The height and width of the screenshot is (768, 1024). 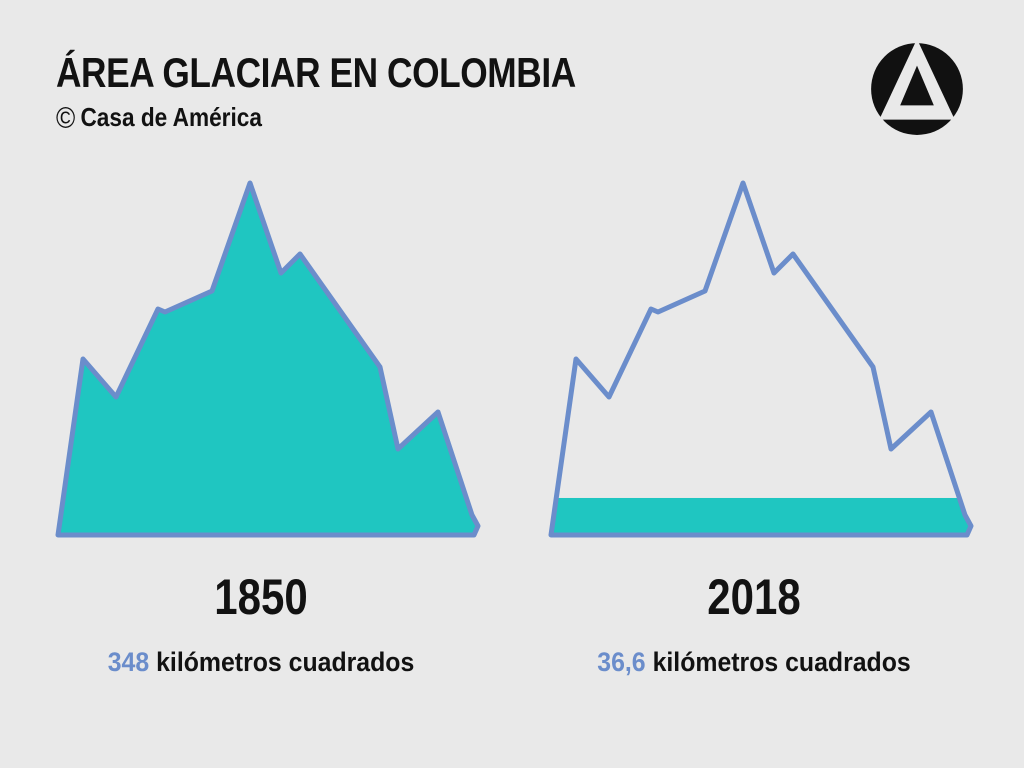 I want to click on value-line-1850: 348 kilómetros cuadrados, so click(x=261, y=662).